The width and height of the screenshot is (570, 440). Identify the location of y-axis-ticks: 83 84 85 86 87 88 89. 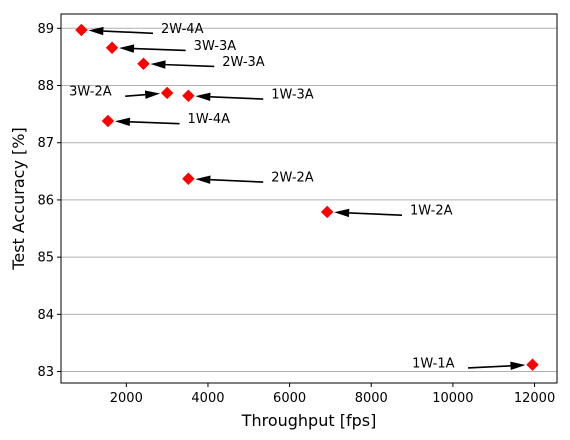
(49, 201).